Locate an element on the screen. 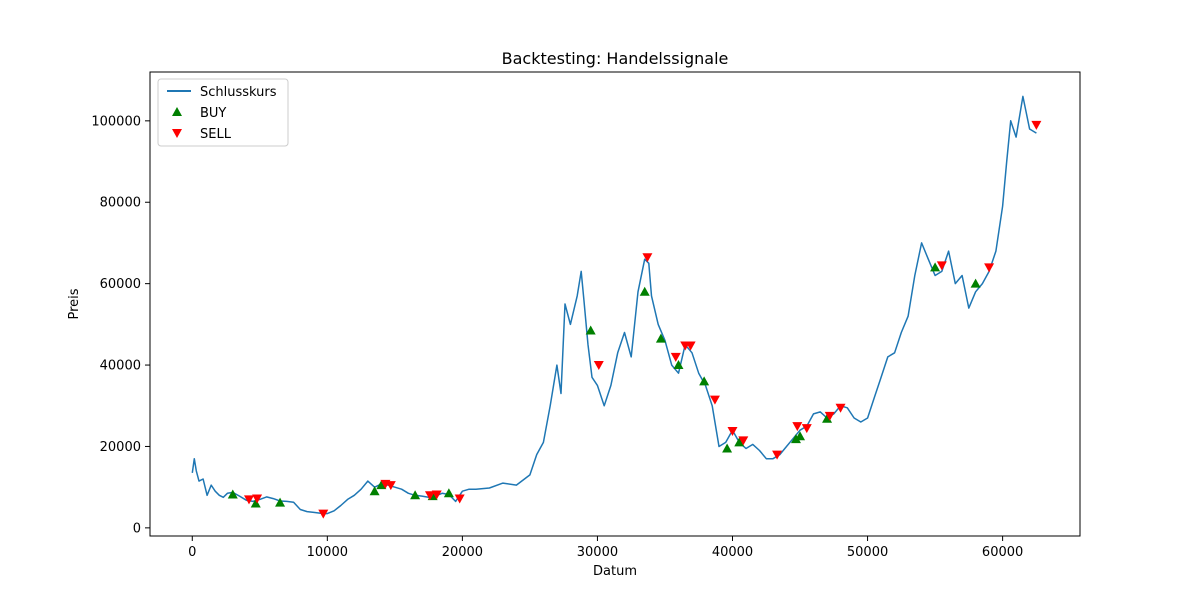 This screenshot has width=1200, height=600. x-tick-label: 10000 is located at coordinates (327, 552).